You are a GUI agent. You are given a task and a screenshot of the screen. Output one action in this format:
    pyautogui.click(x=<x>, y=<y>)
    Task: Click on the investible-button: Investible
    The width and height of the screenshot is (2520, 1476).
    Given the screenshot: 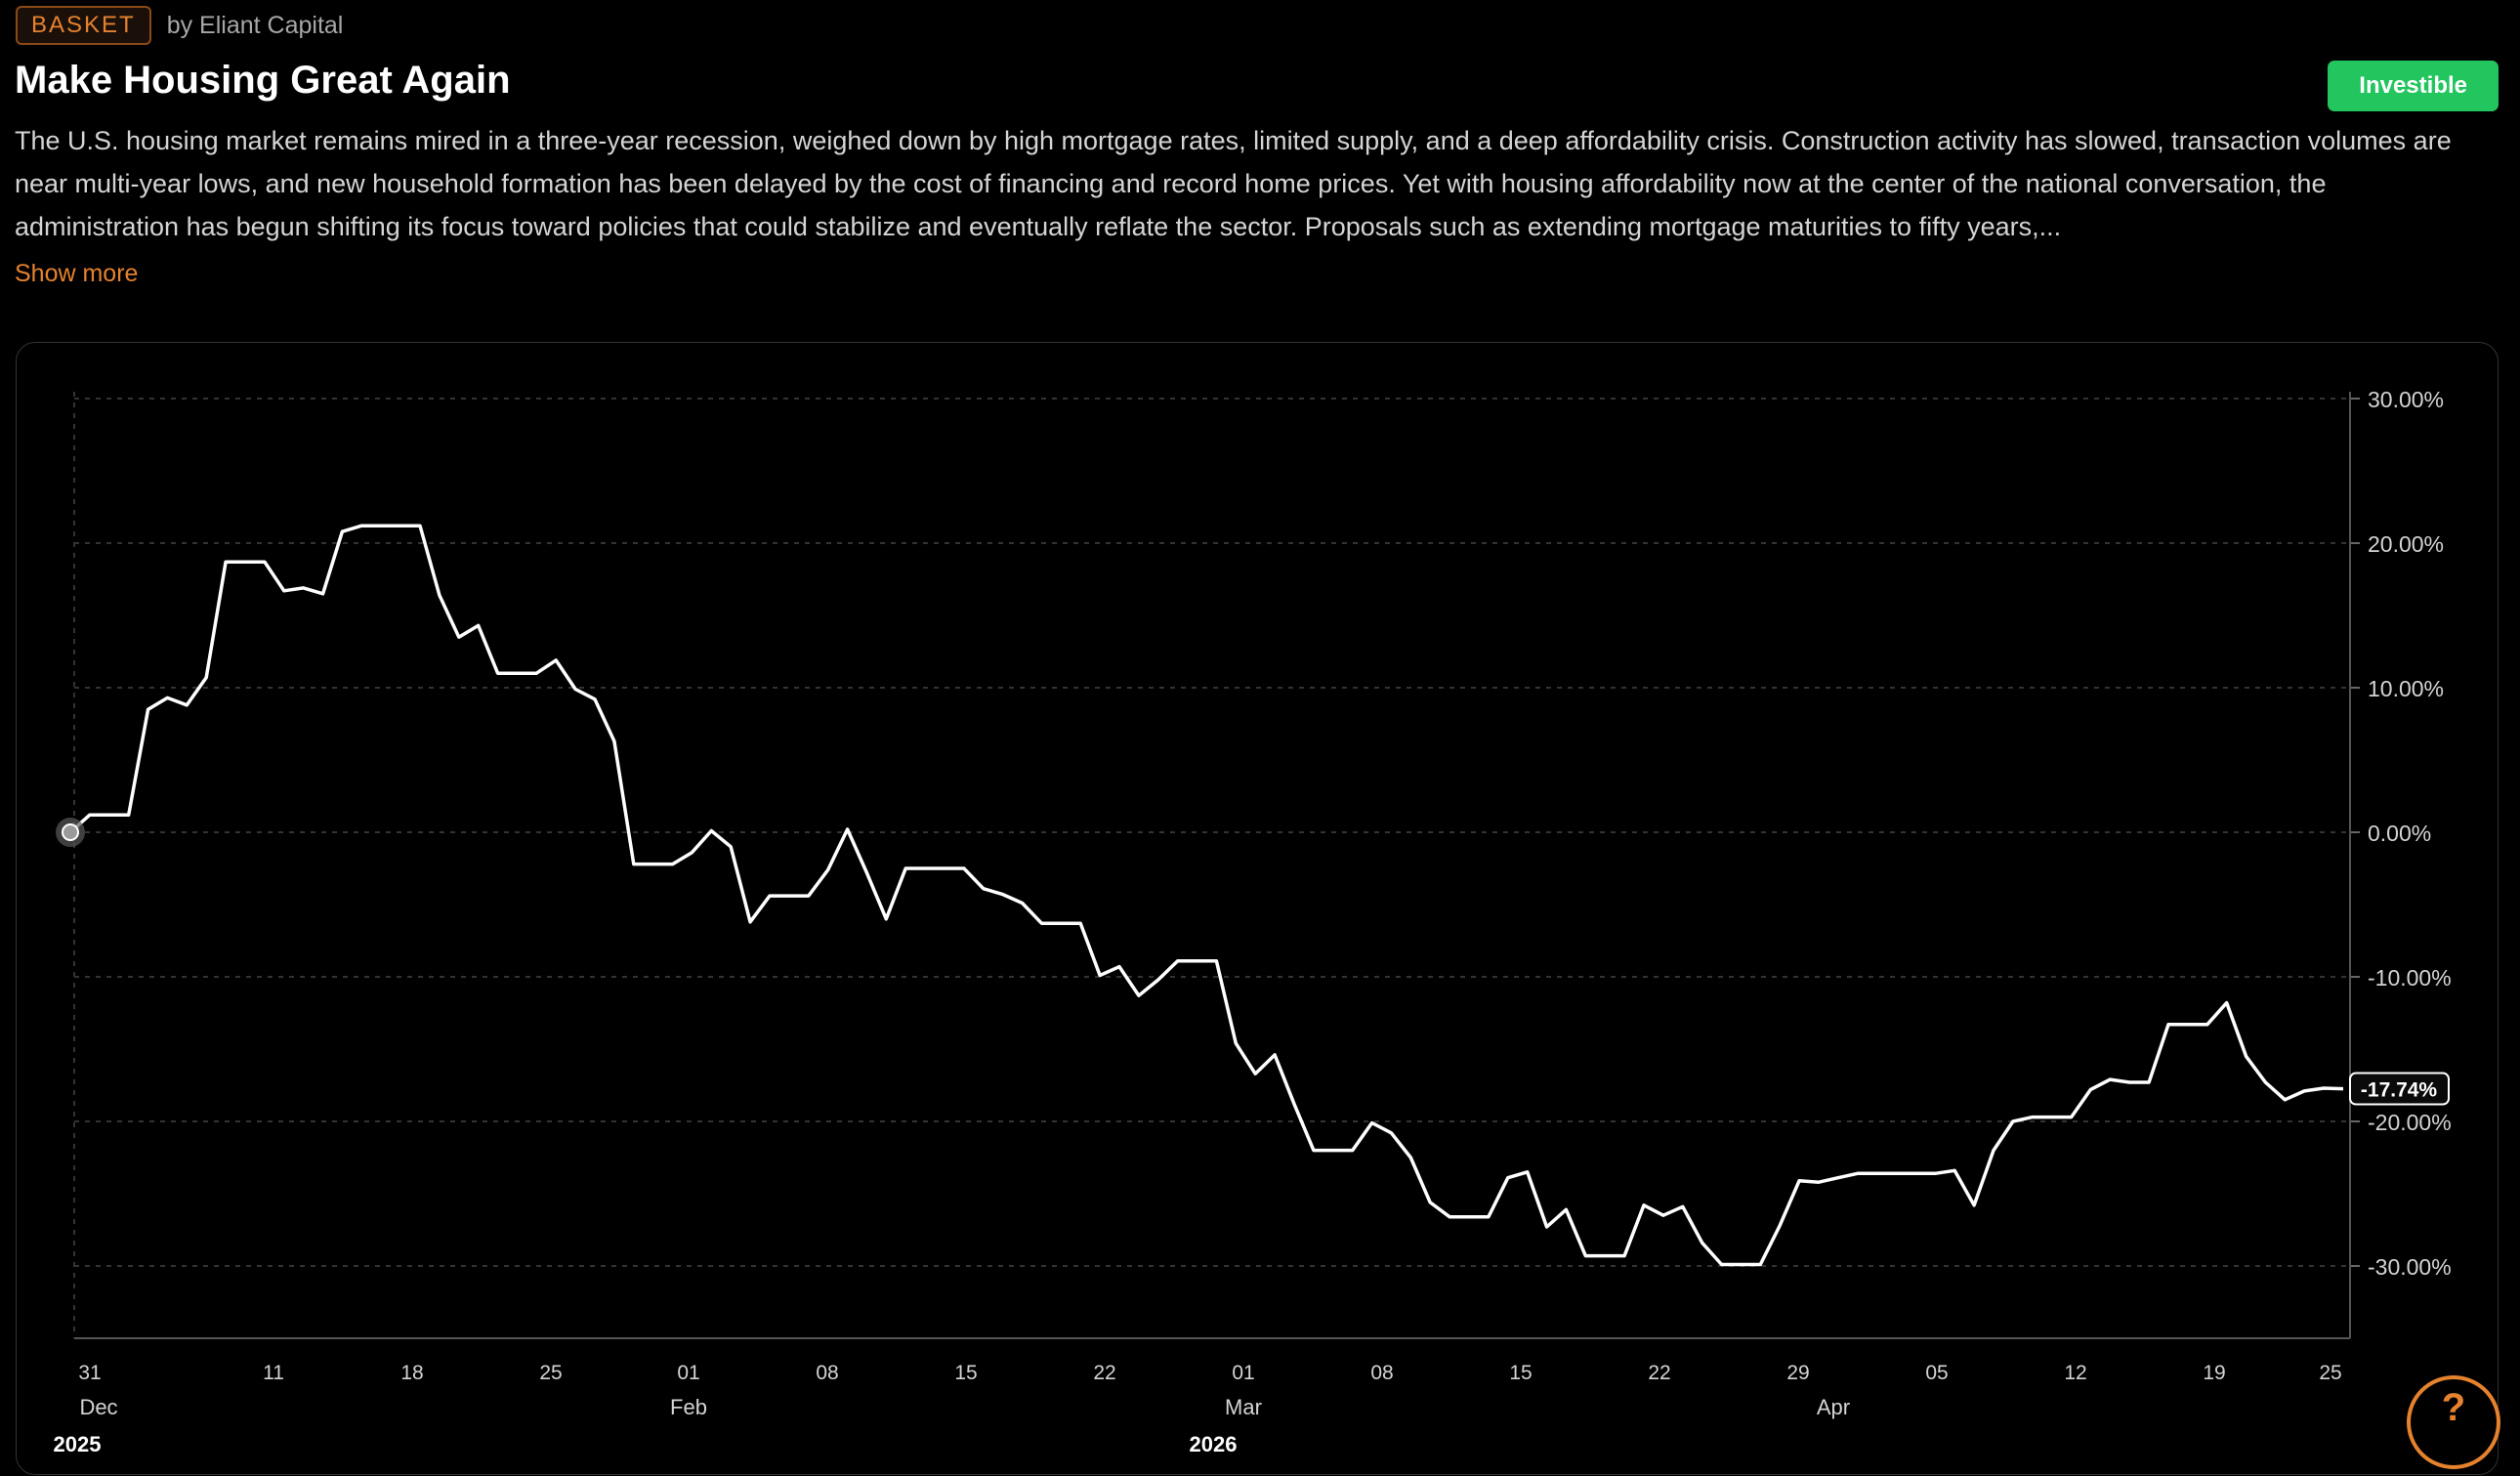 What is the action you would take?
    pyautogui.click(x=2413, y=86)
    